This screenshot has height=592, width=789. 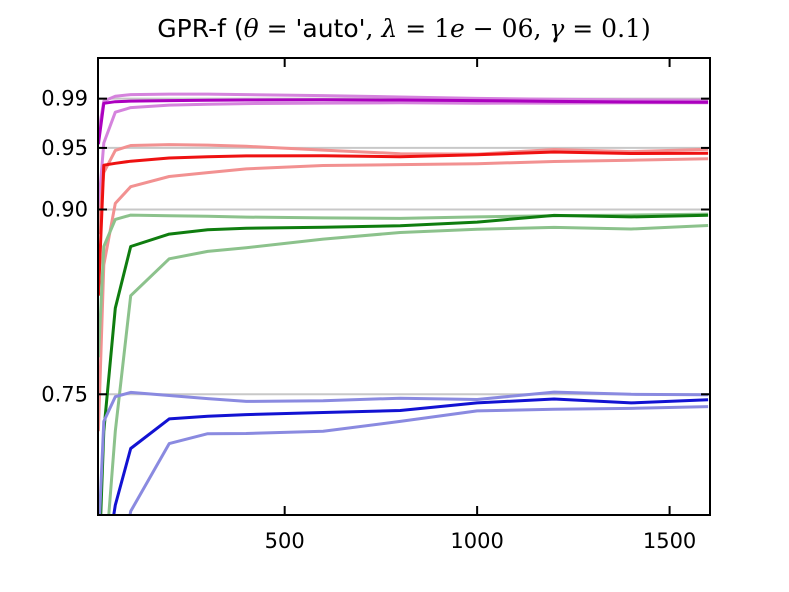 What do you see at coordinates (64, 99) in the screenshot?
I see `y-tick-label-0.99: 0.99` at bounding box center [64, 99].